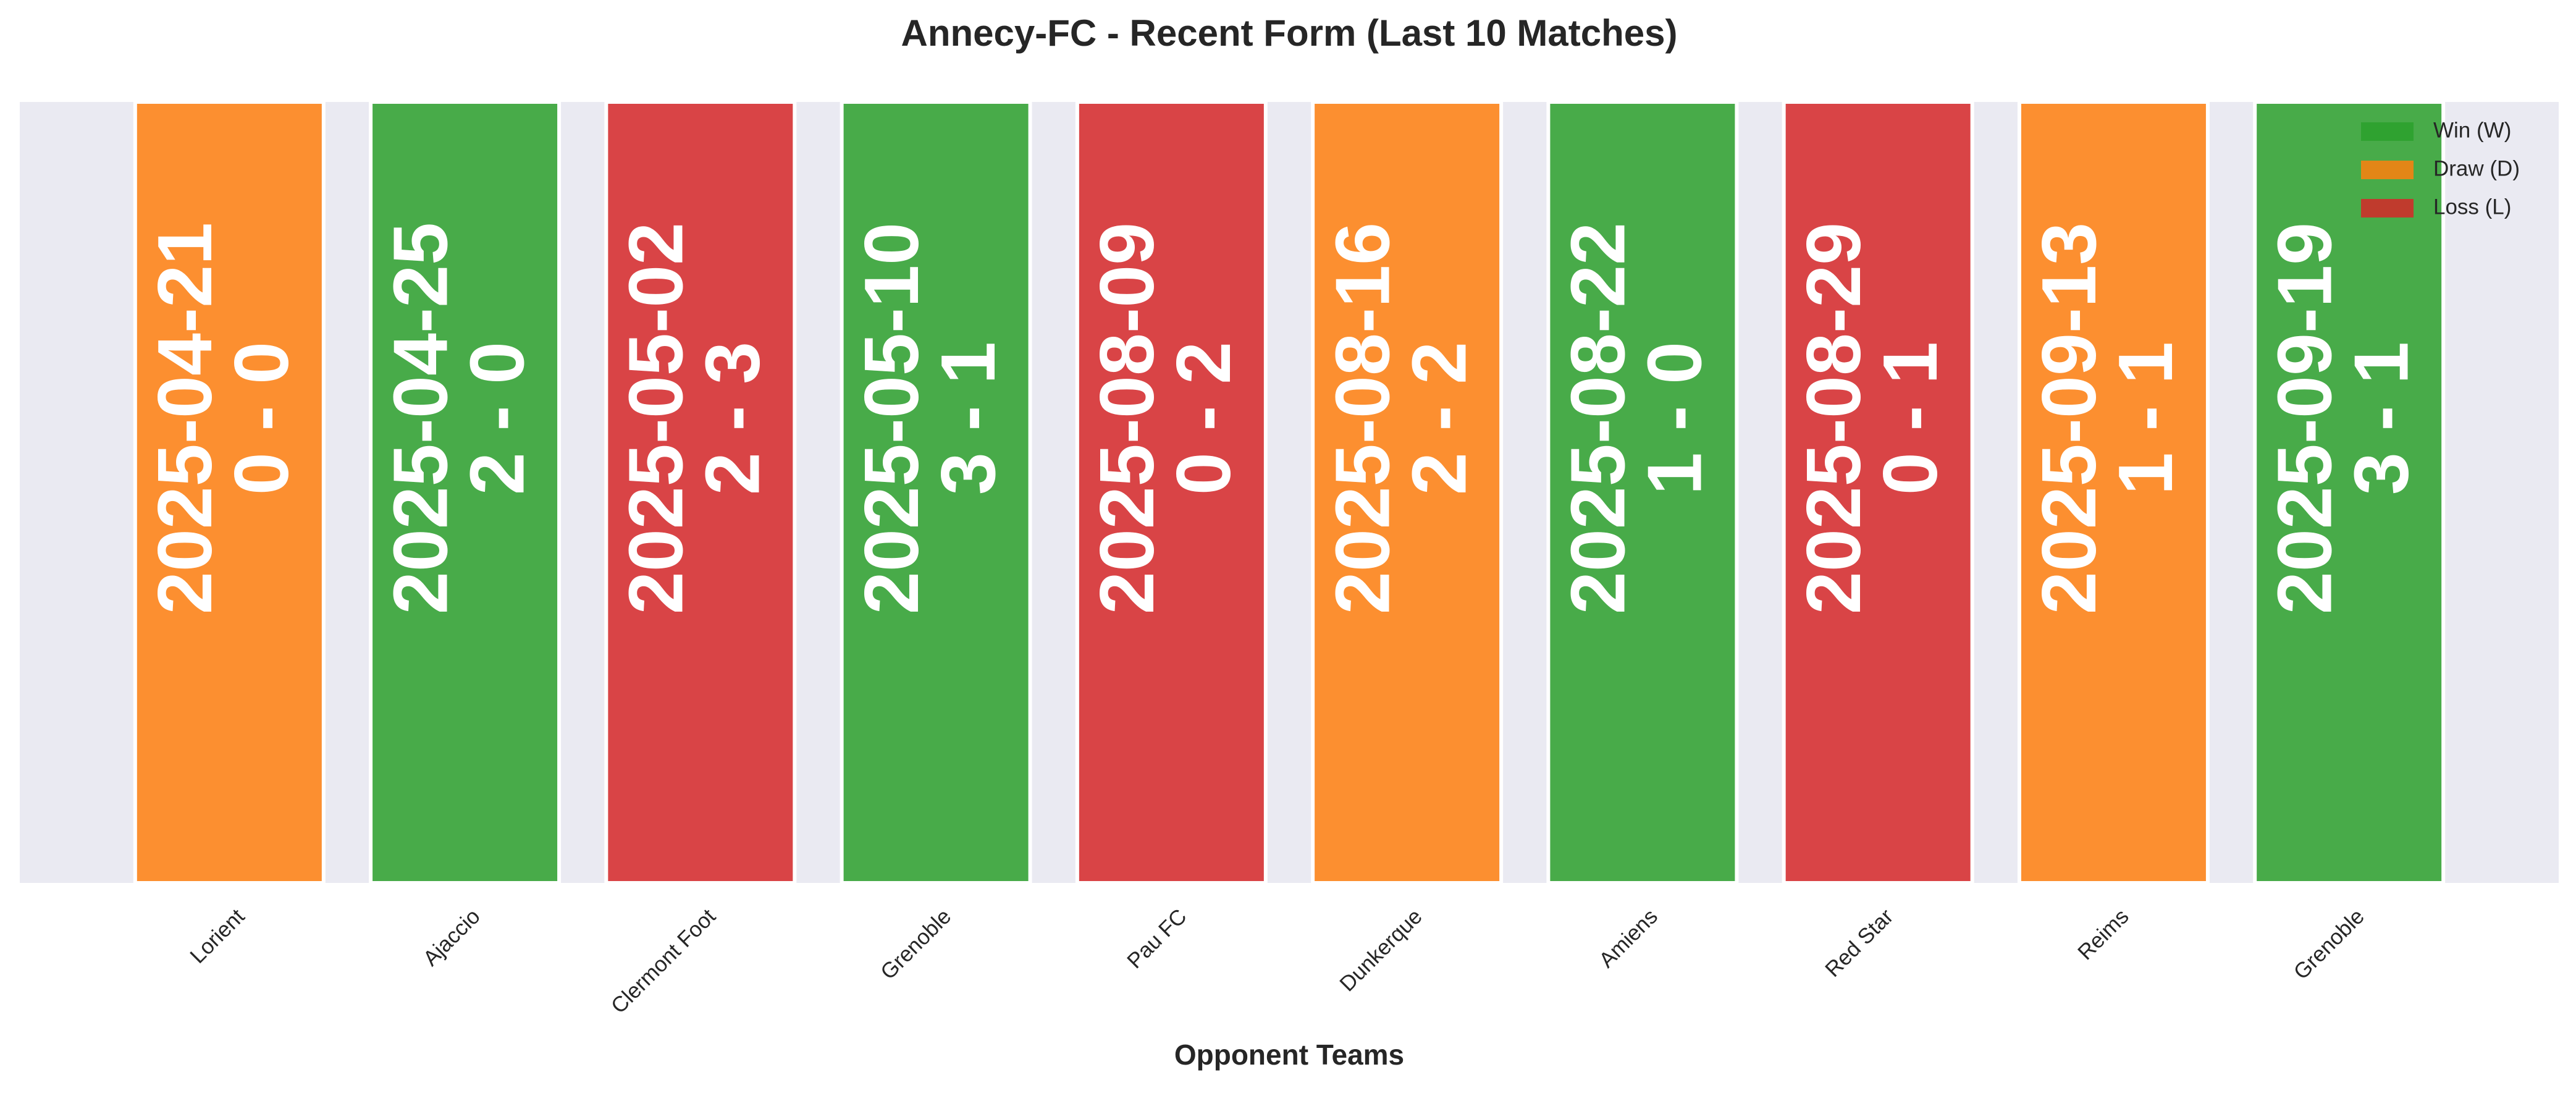 This screenshot has width=2576, height=1093. I want to click on x-tick-label: Red Star, so click(1859, 943).